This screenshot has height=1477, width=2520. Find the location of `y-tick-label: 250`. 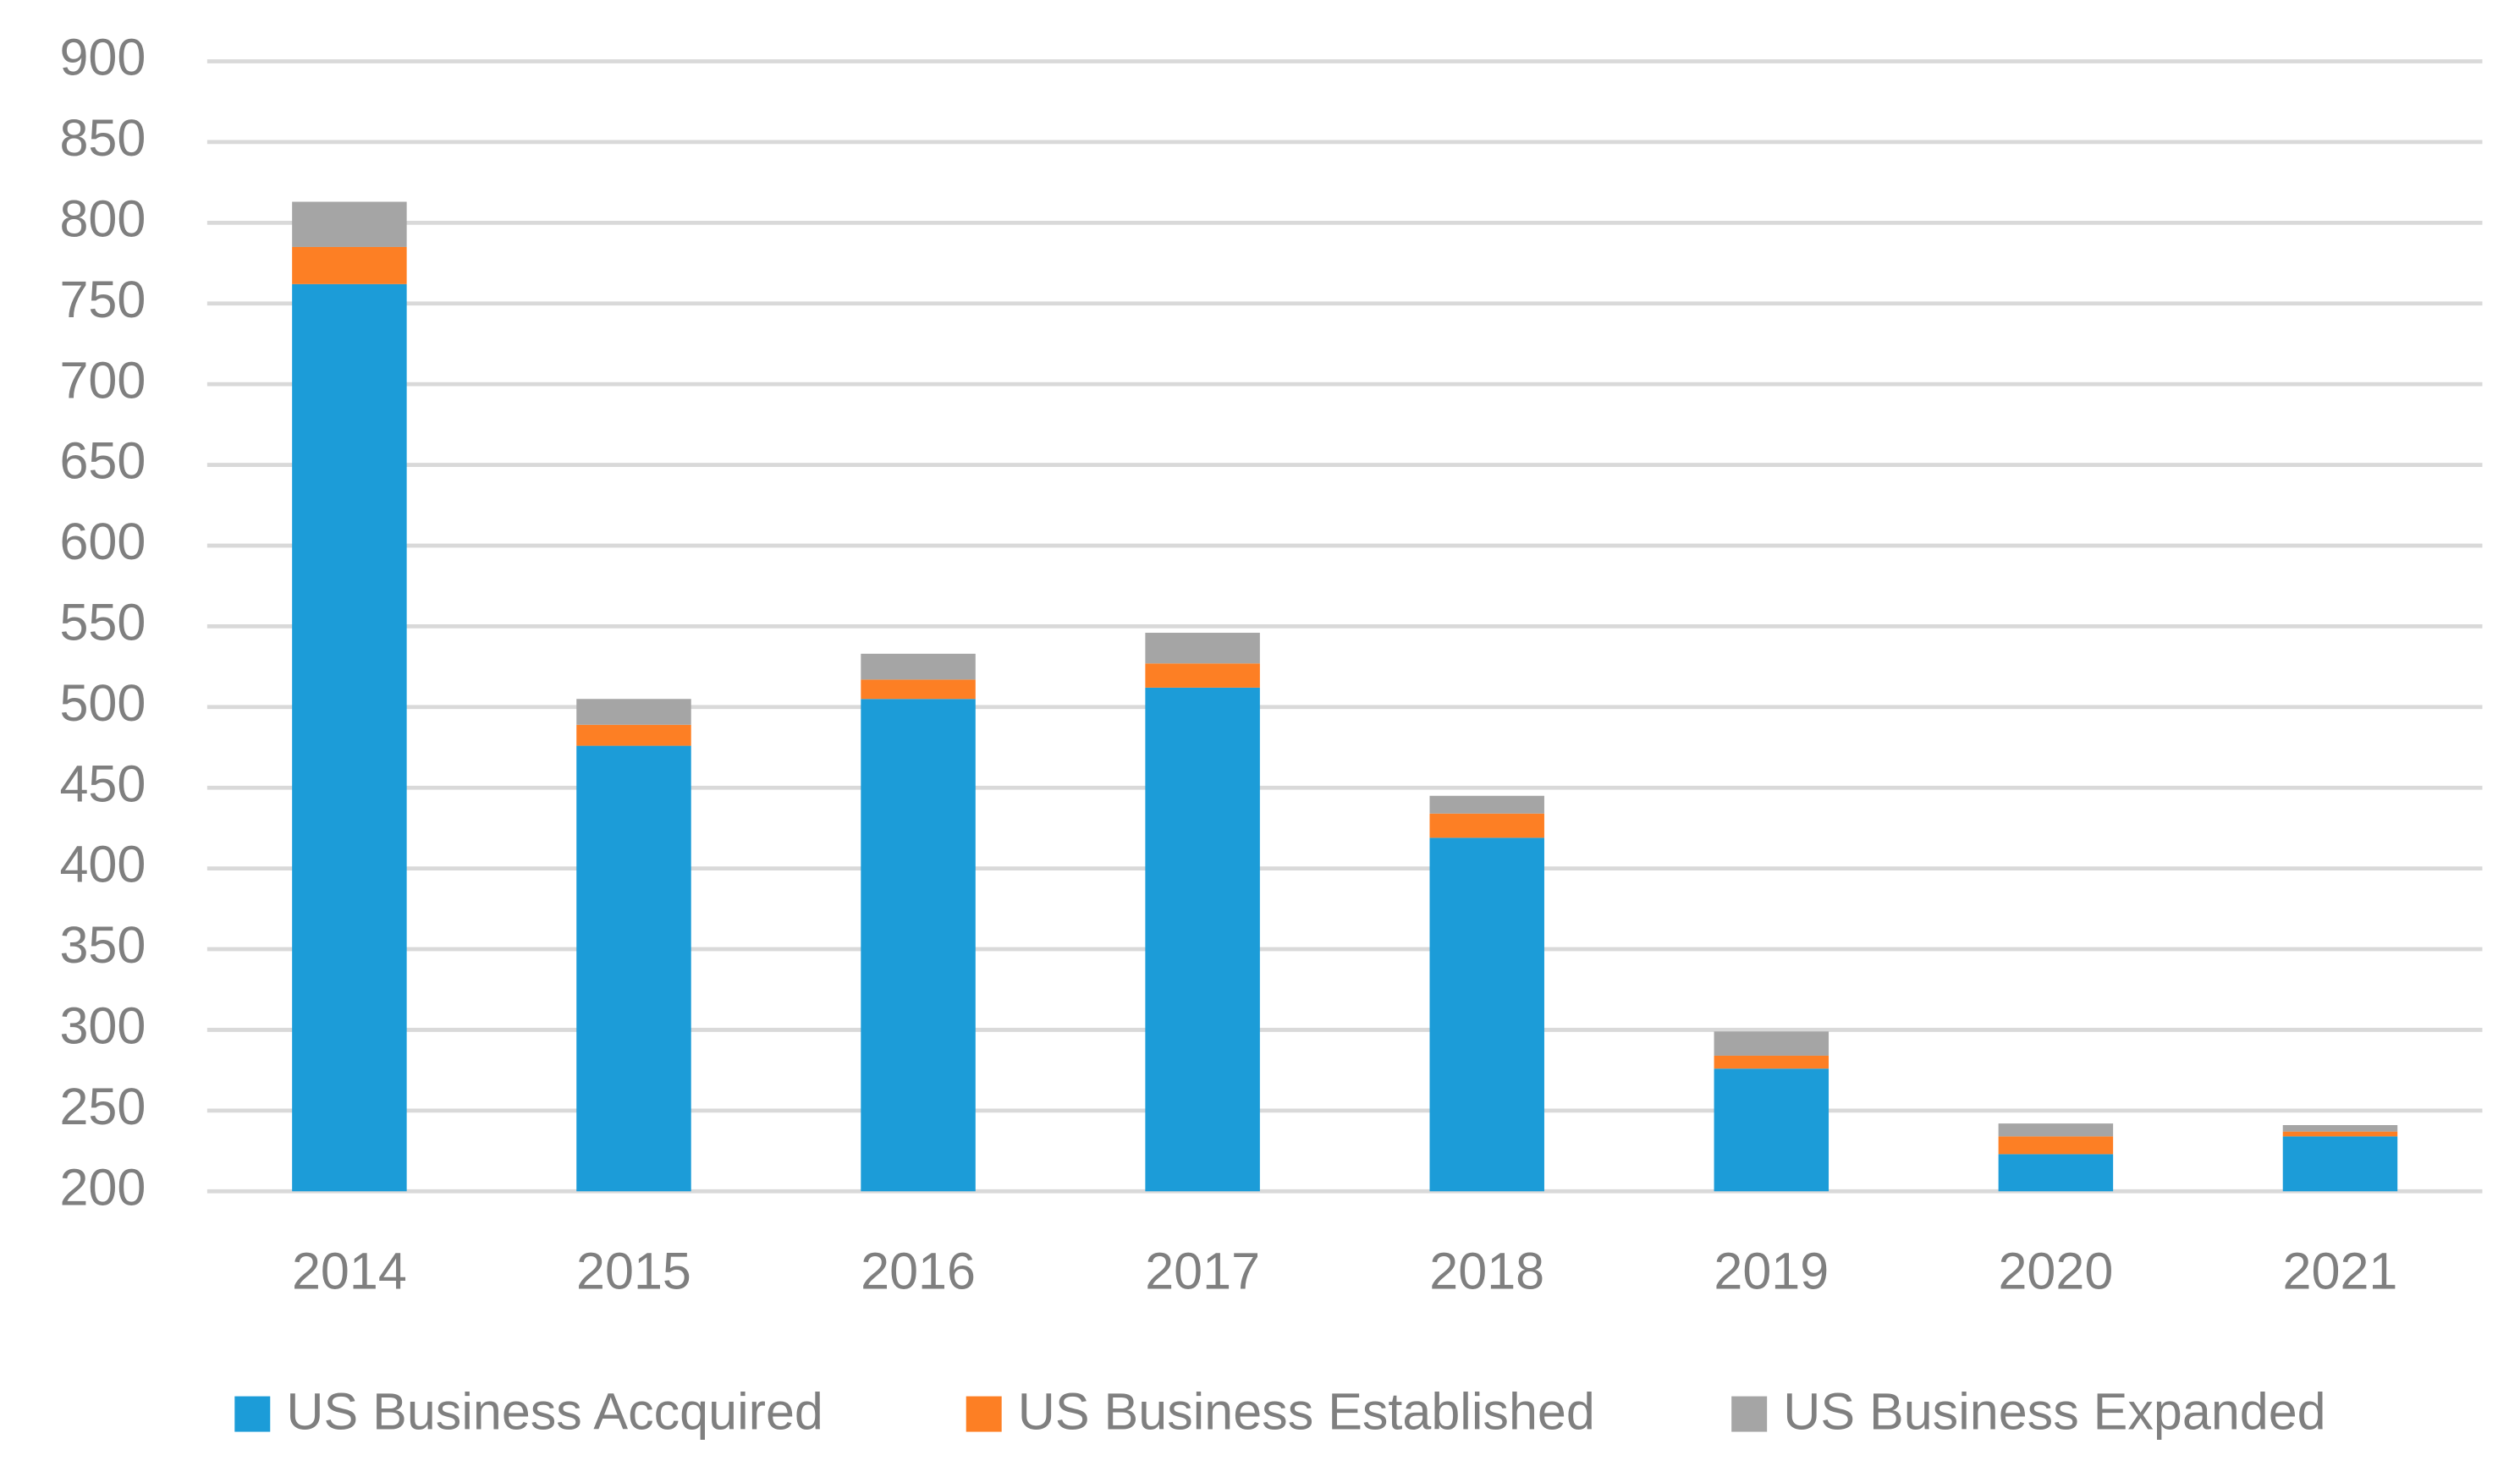

y-tick-label: 250 is located at coordinates (102, 1106).